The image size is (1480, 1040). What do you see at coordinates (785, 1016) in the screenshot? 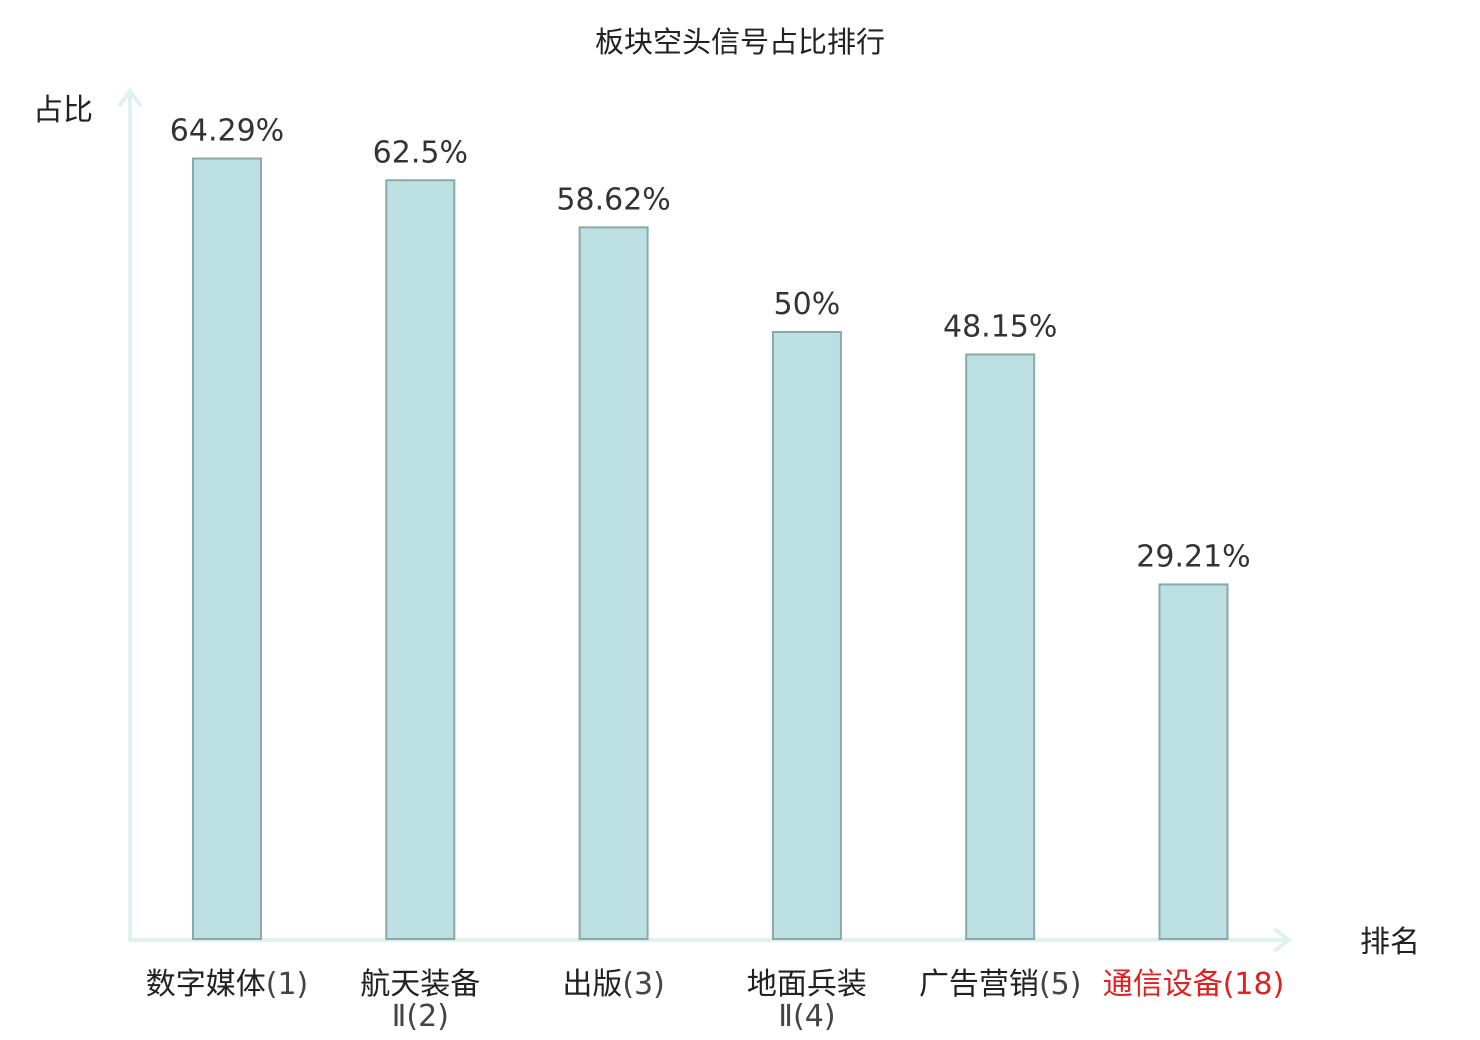
I see `category-subtitle-4: Ⅱ` at bounding box center [785, 1016].